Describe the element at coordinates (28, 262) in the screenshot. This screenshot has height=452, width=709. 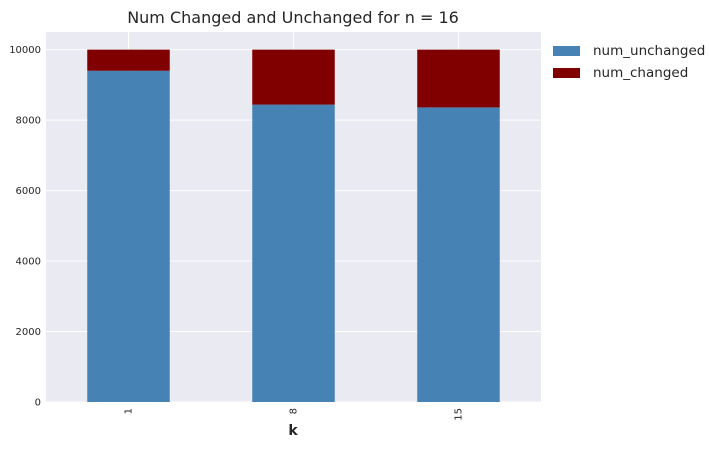
I see `y-tick-label: 4000` at that location.